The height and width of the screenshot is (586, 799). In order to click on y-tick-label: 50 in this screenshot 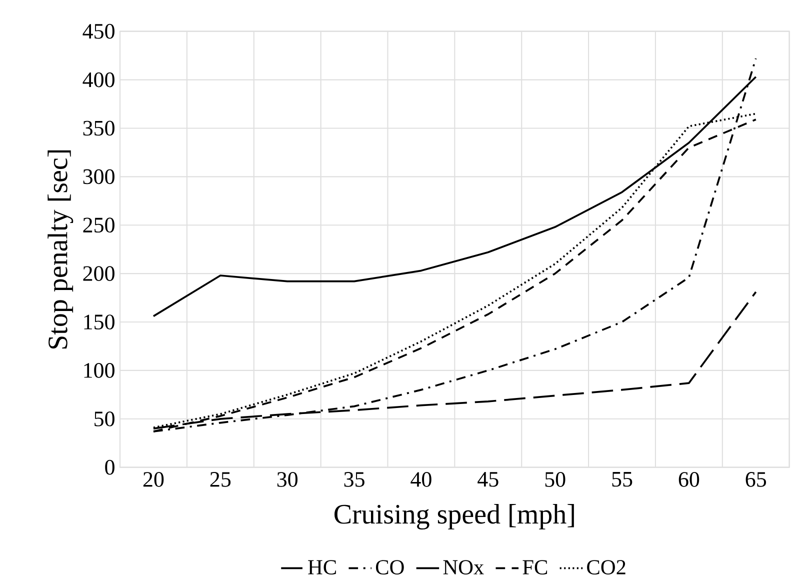, I will do `click(104, 418)`.